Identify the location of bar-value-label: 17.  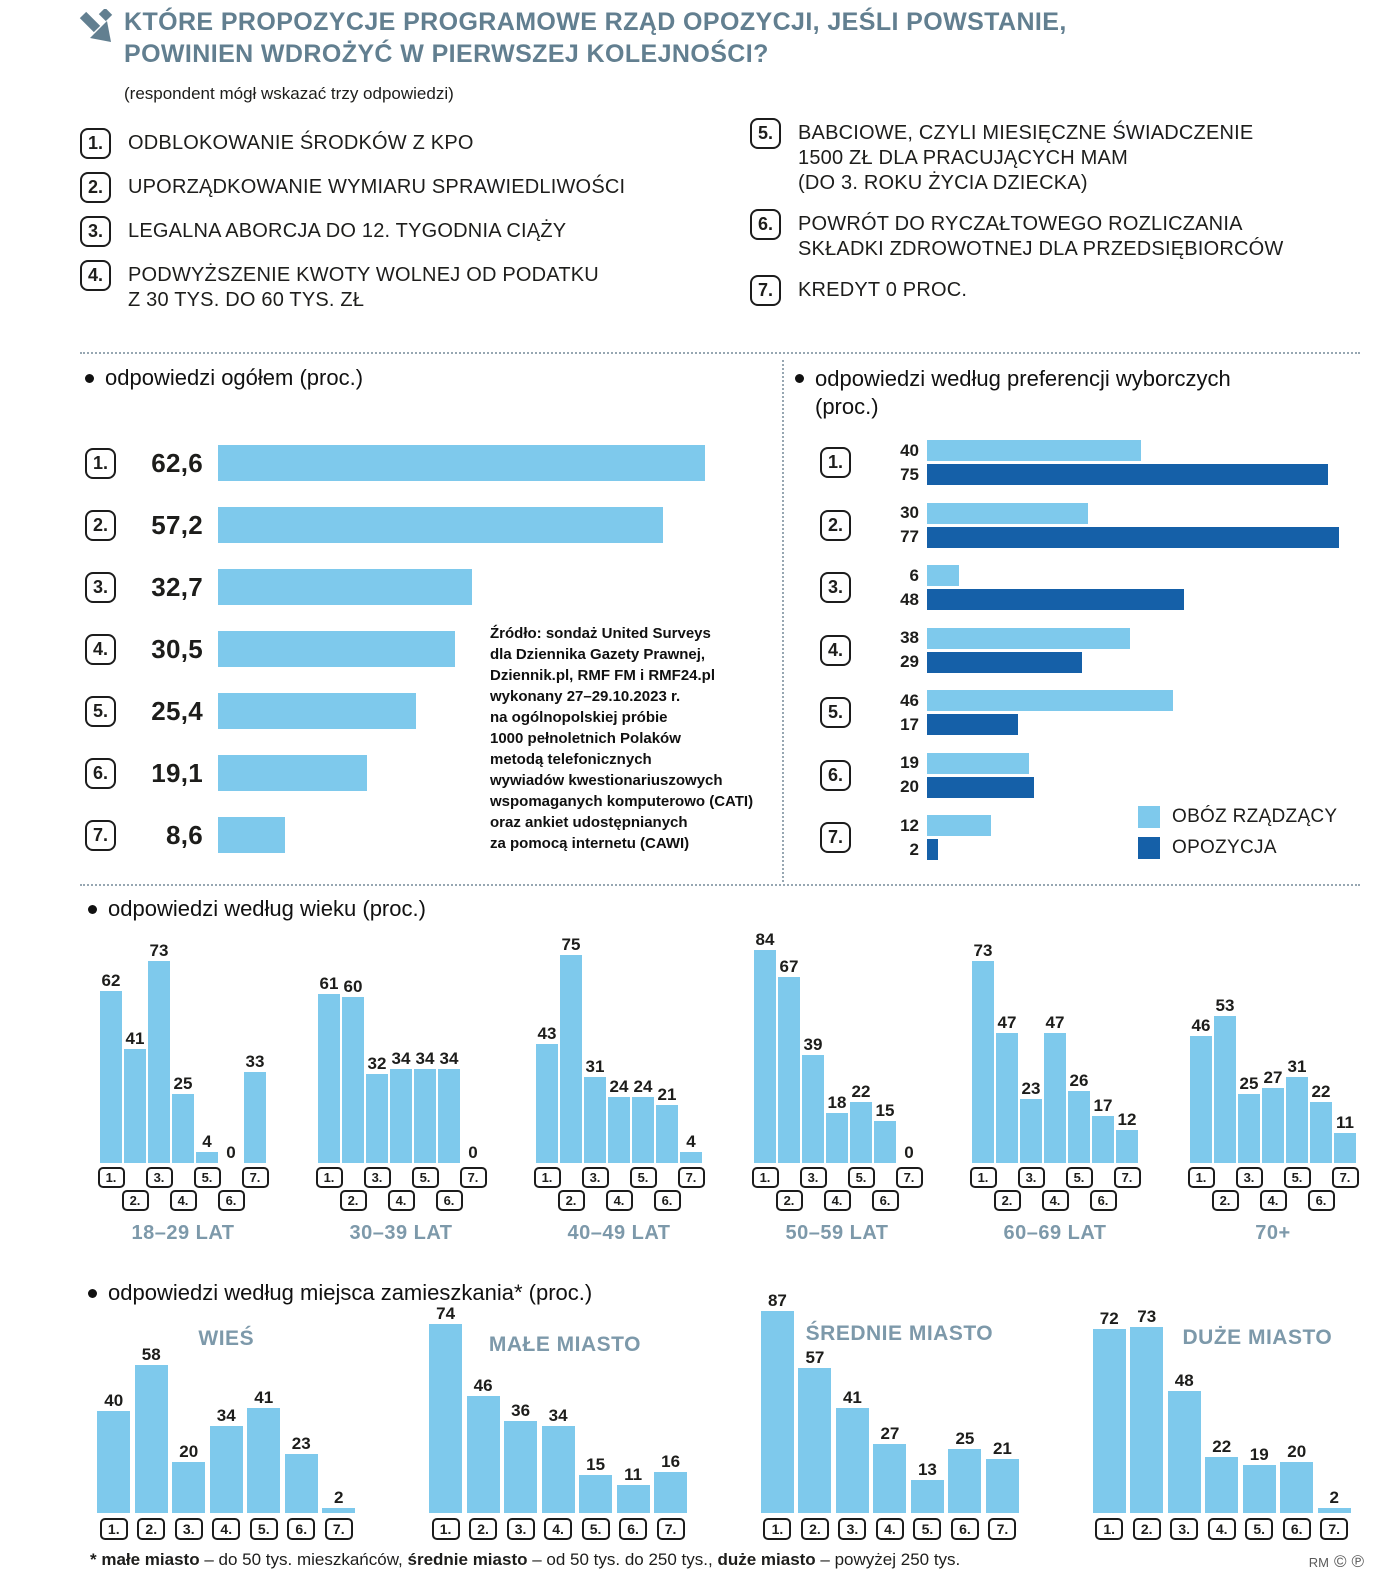
(909, 724).